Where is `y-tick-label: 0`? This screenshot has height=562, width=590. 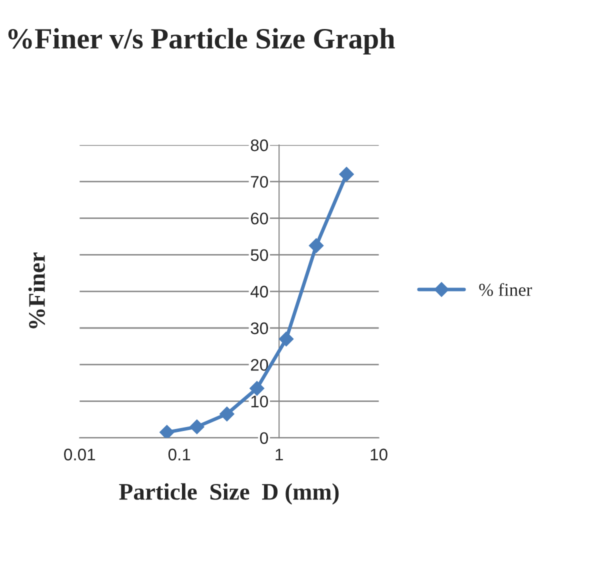 y-tick-label: 0 is located at coordinates (264, 438).